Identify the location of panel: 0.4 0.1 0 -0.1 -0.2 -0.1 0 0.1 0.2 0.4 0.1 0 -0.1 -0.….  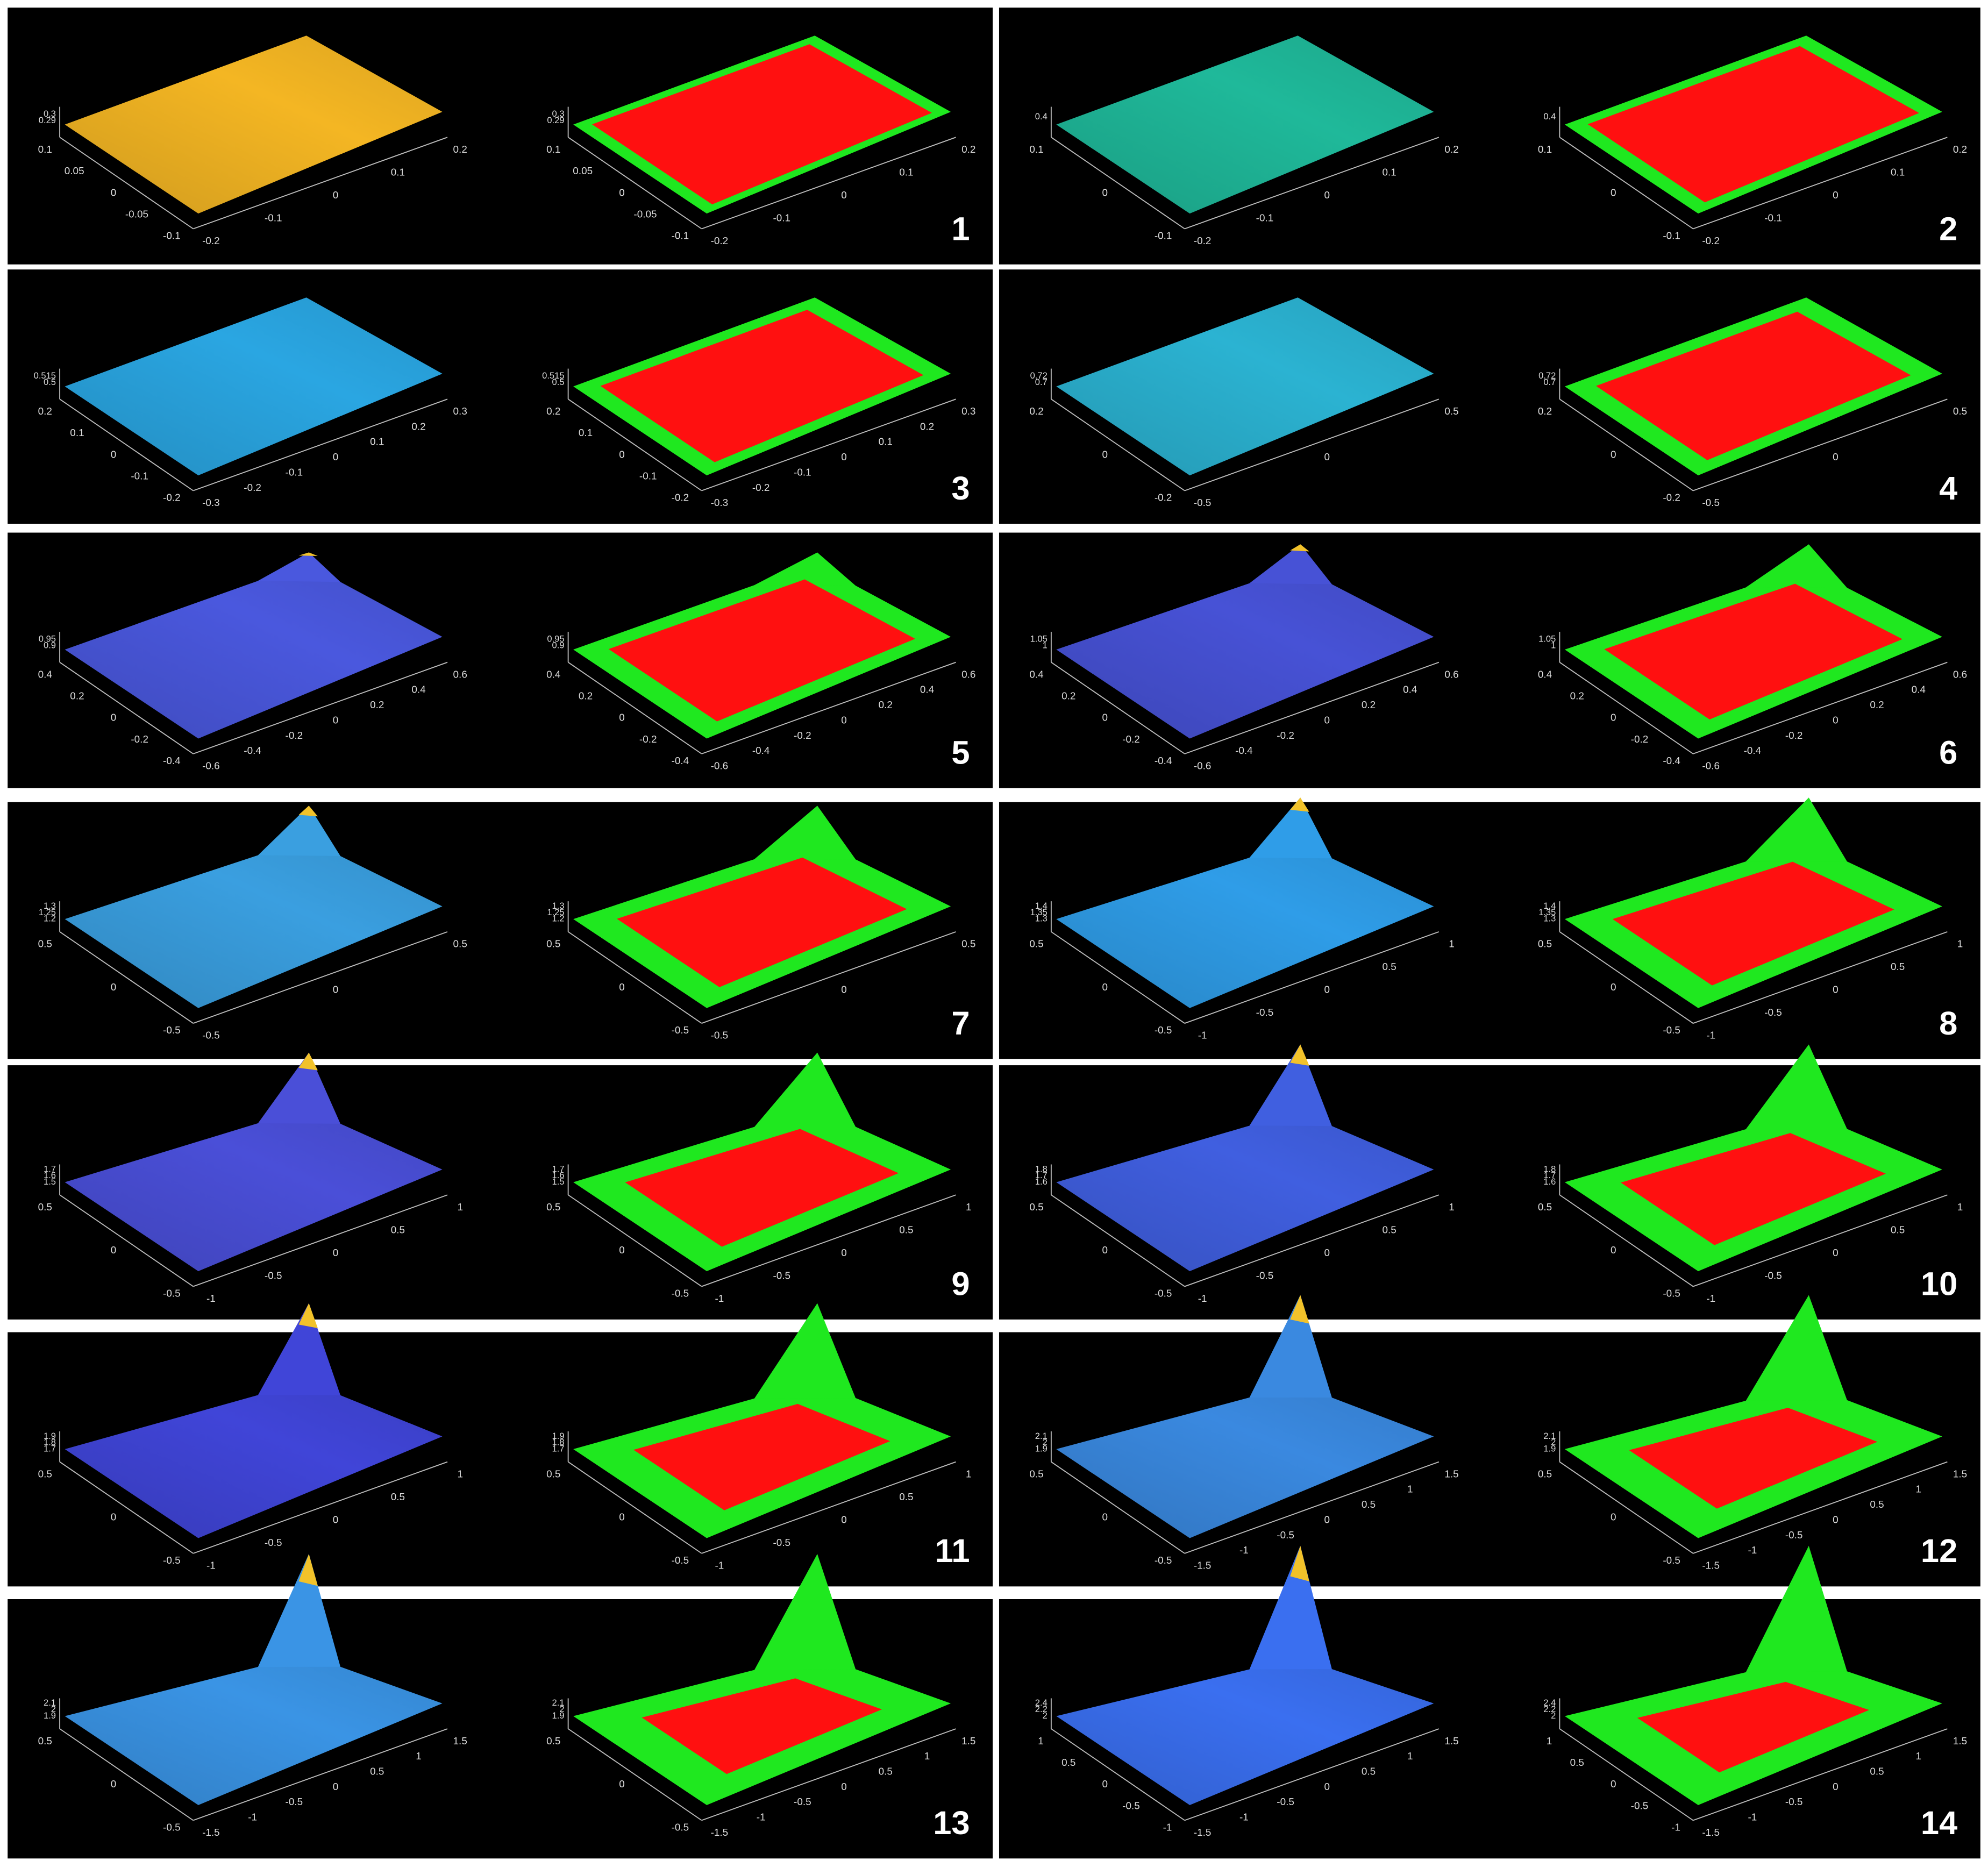
(1490, 136).